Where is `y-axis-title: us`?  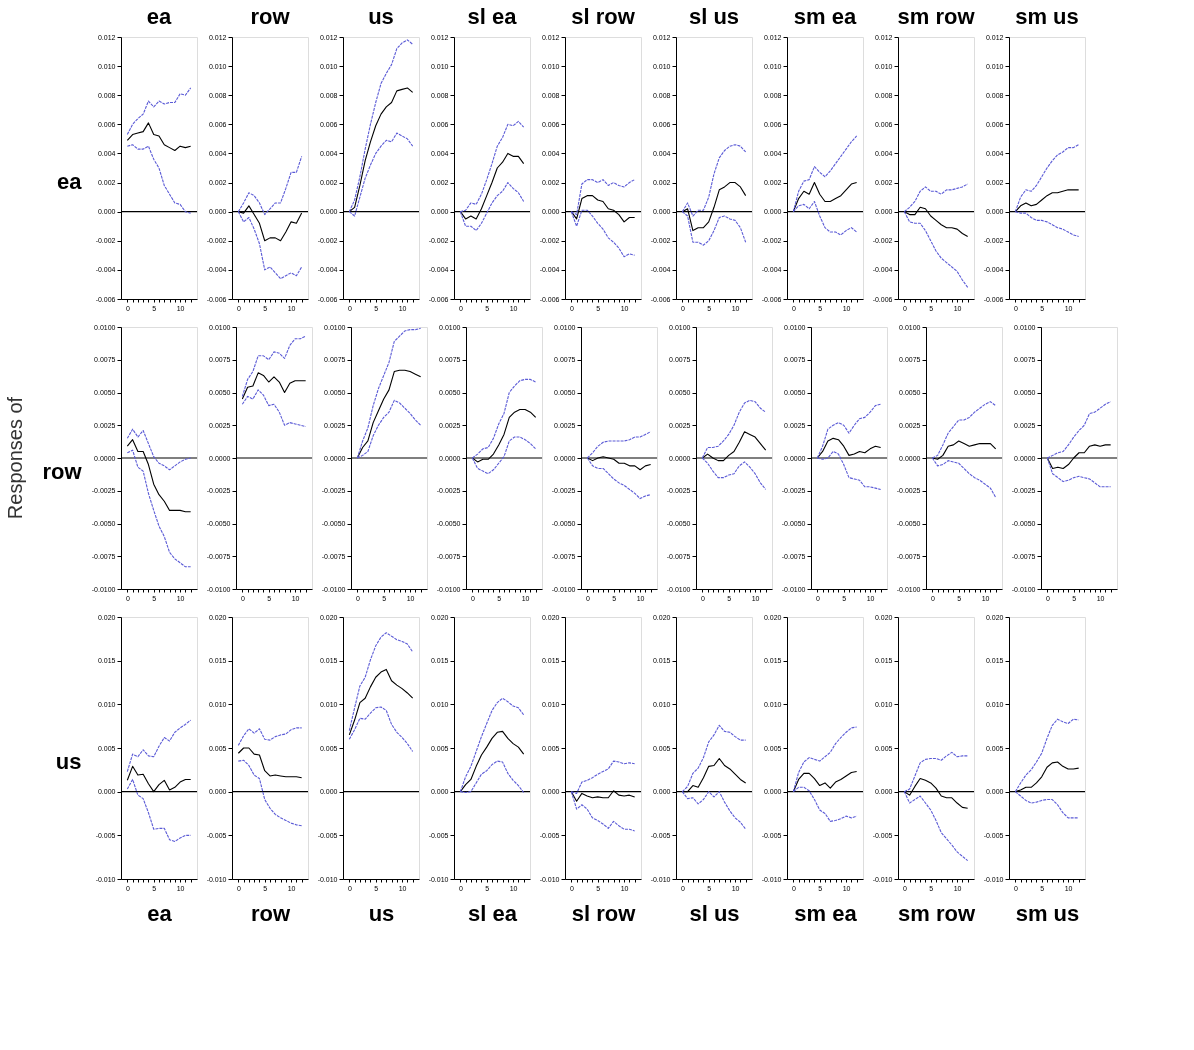 y-axis-title: us is located at coordinates (68, 761).